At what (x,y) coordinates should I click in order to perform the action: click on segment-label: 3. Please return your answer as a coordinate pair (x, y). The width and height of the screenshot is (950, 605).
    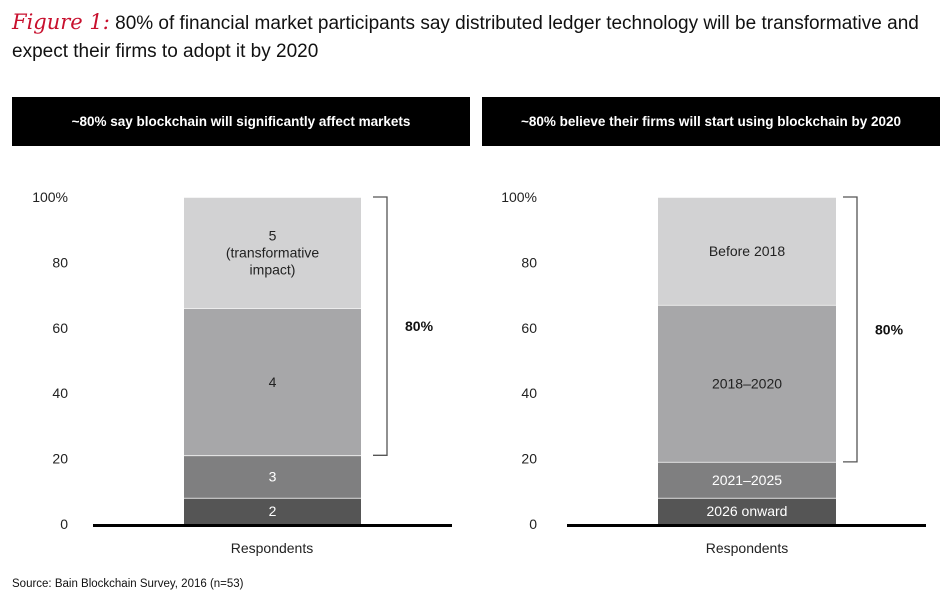
    Looking at the image, I should click on (273, 477).